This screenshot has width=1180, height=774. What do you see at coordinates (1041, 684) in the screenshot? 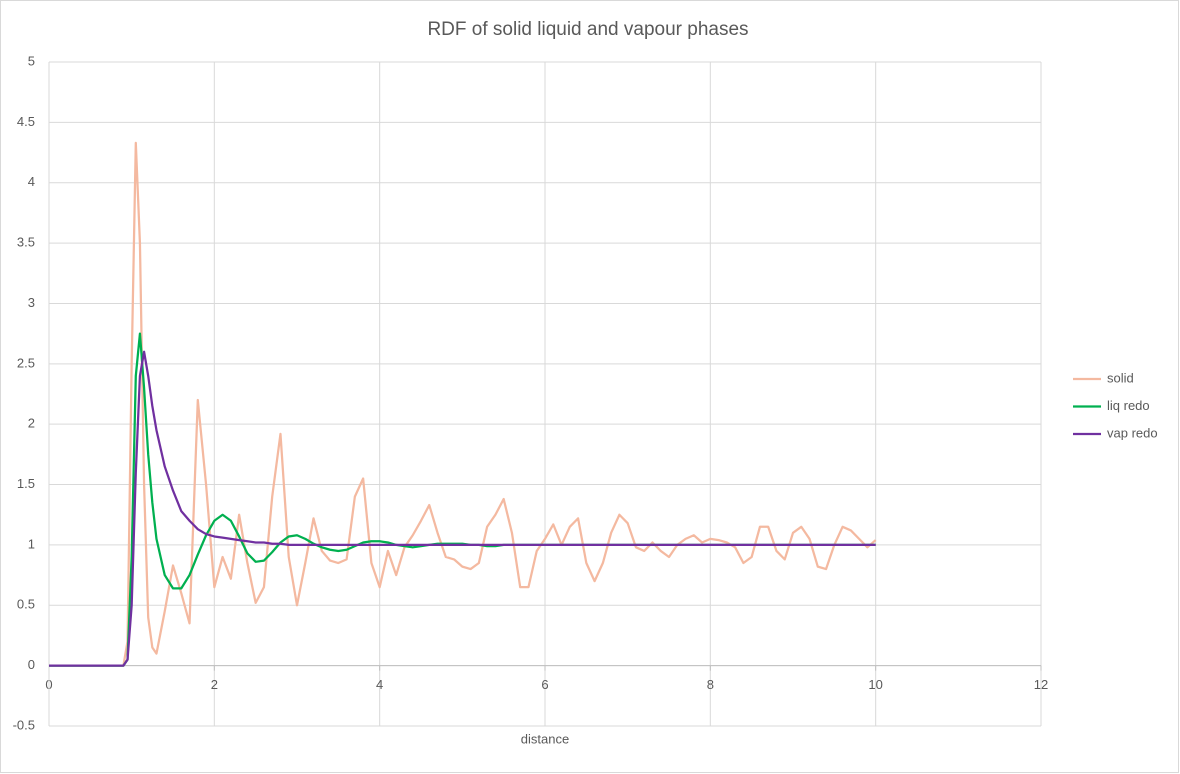
I see `x-tick-label: 12` at bounding box center [1041, 684].